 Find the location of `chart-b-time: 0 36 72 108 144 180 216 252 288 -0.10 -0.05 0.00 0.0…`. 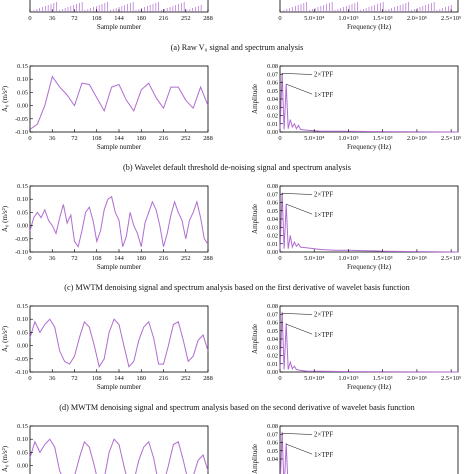

chart-b-time: 0 36 72 108 144 180 216 252 288 -0.10 -0.05 0.00 0.0… is located at coordinates (107, 107).